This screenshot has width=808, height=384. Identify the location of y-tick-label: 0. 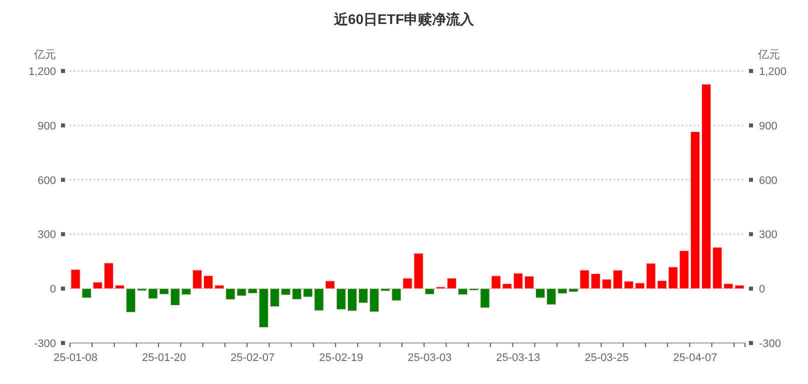
(53, 290).